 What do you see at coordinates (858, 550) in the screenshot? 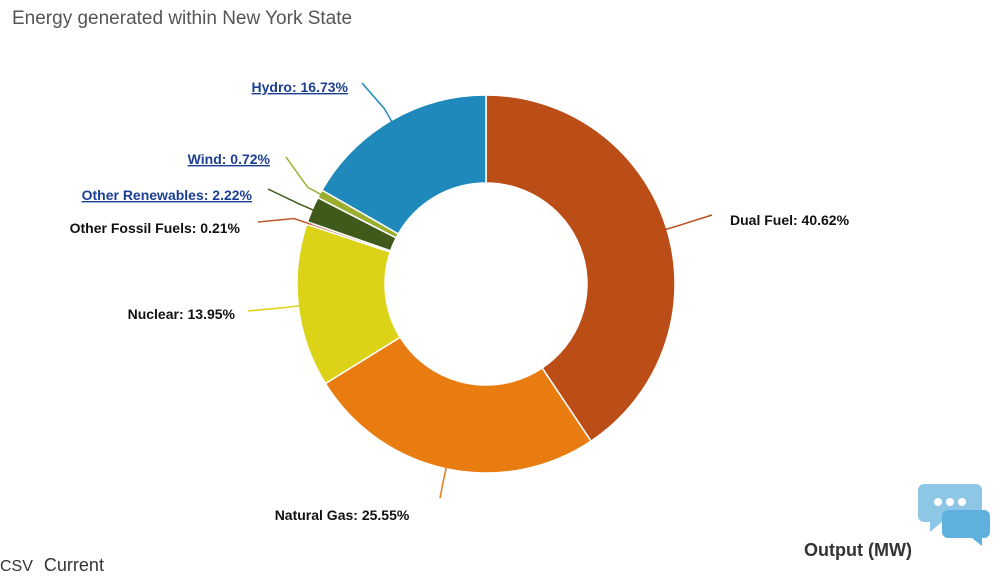
I see `output-label: Output (MW)` at bounding box center [858, 550].